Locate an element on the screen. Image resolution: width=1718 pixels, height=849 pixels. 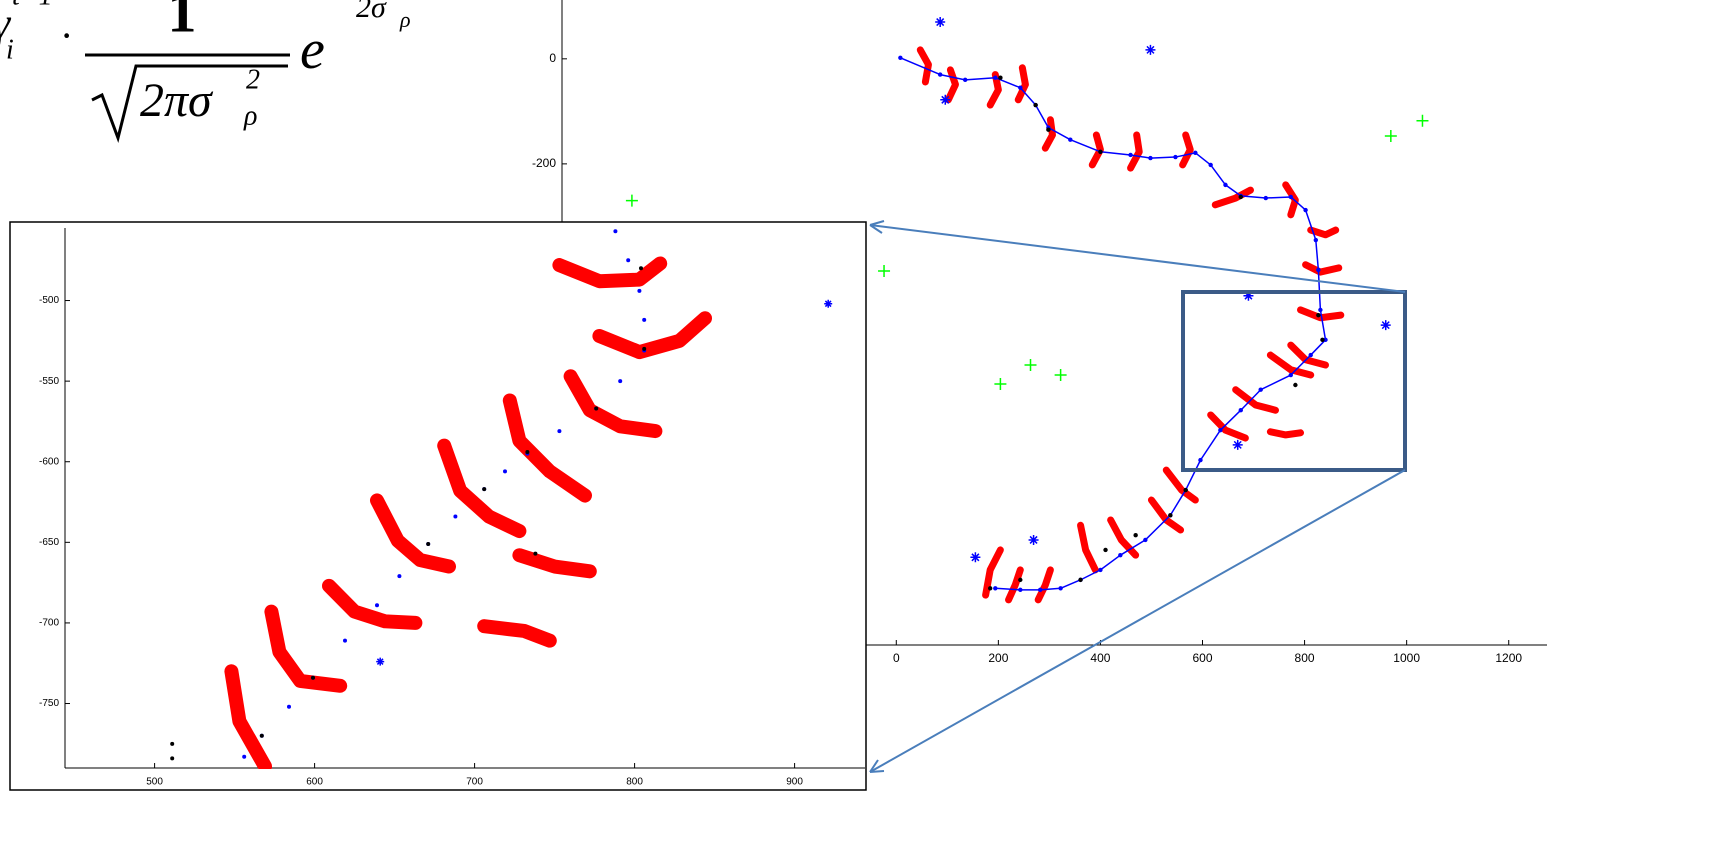
x-tick-label: 500 is located at coordinates (154, 782).